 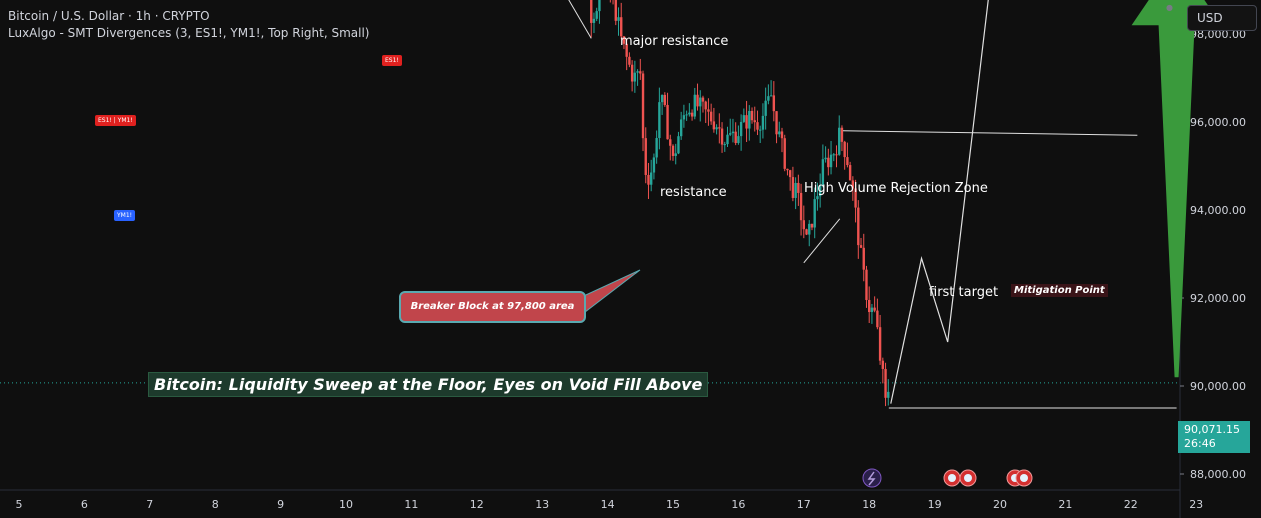 I want to click on currency-button: USD, so click(x=1222, y=18).